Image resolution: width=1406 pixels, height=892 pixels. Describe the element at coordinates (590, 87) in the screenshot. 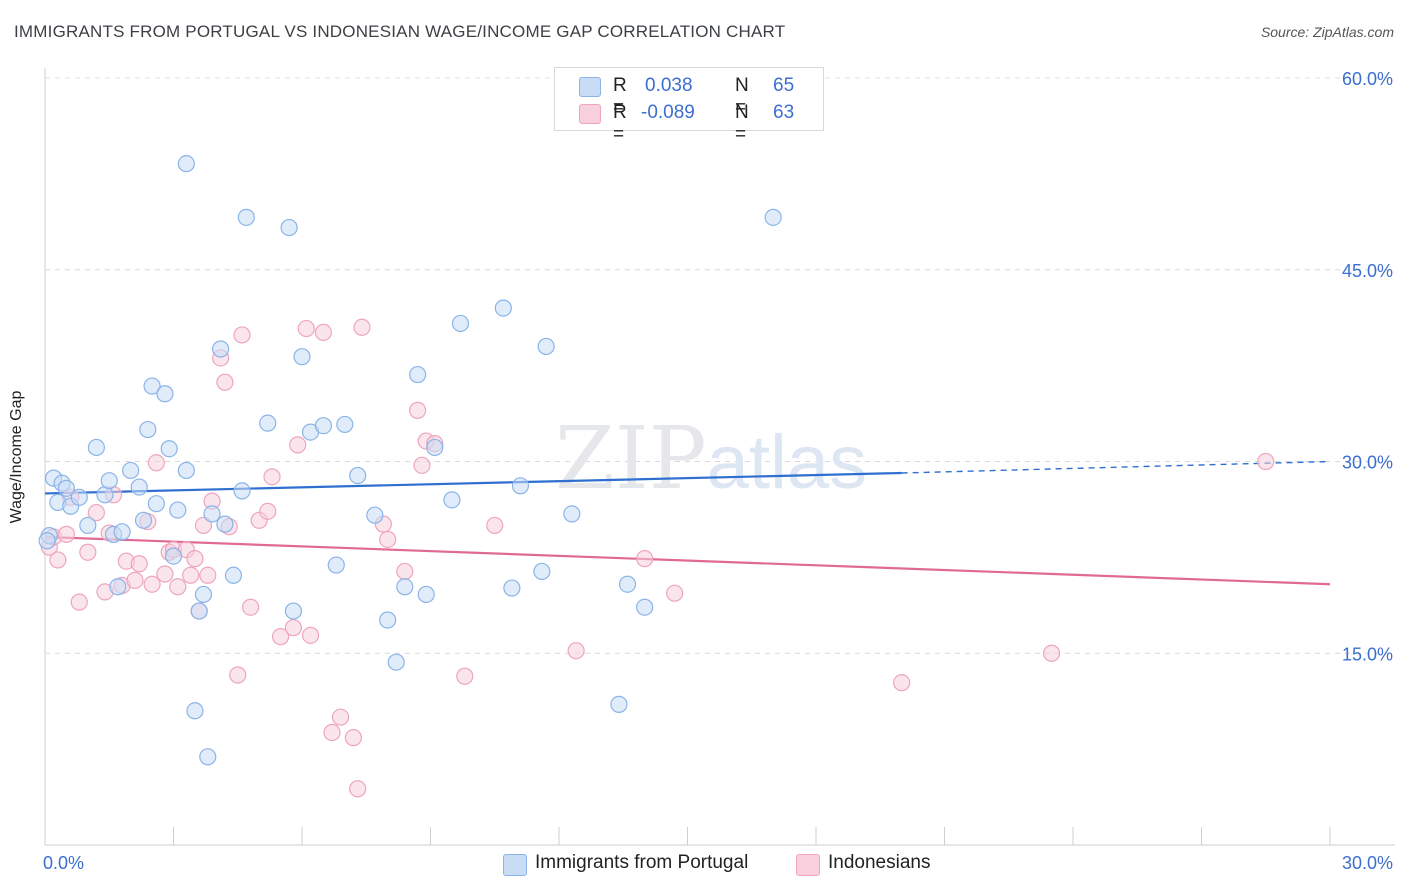

I see `legend-swatch-portugal` at that location.